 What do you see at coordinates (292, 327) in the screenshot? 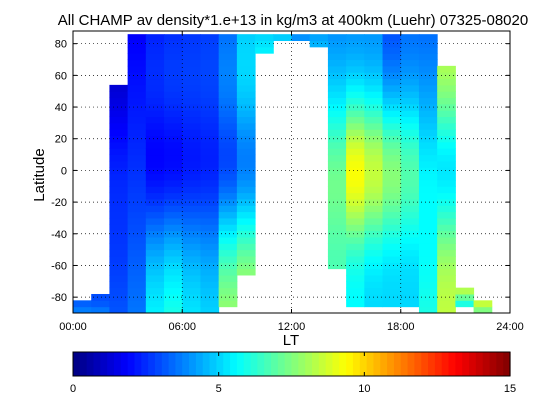
I see `x-tick-label: 12:00` at bounding box center [292, 327].